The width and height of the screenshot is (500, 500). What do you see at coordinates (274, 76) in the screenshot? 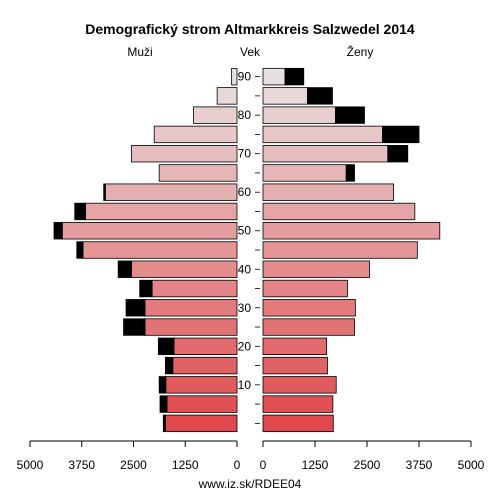
I see `bar-women-age-90+` at bounding box center [274, 76].